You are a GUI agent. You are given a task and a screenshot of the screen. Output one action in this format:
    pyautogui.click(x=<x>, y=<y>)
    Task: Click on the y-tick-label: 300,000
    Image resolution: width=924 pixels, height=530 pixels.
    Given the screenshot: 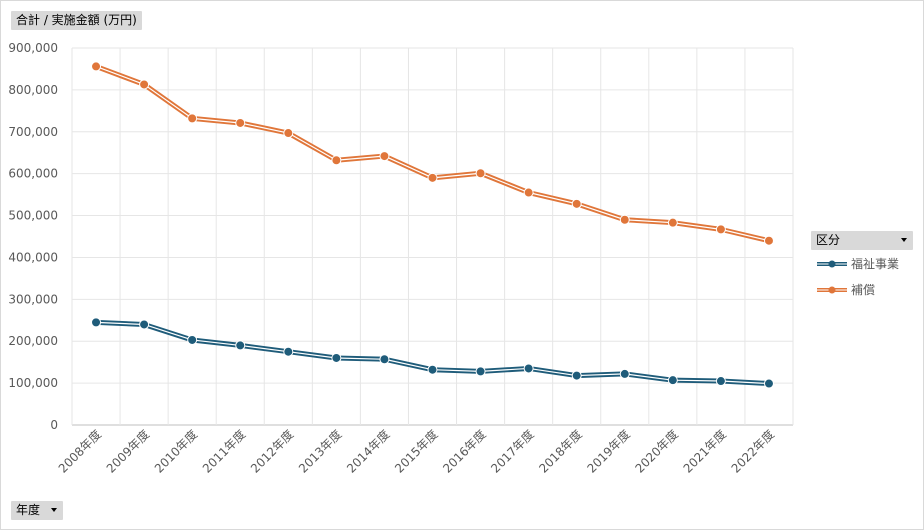 What is the action you would take?
    pyautogui.click(x=33, y=299)
    